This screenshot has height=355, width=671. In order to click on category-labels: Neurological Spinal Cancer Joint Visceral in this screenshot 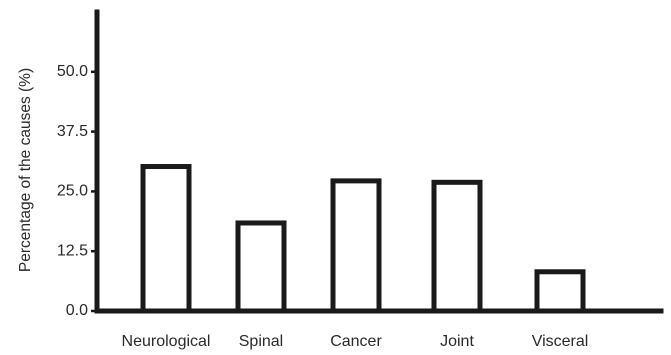, I will do `click(355, 341)`.